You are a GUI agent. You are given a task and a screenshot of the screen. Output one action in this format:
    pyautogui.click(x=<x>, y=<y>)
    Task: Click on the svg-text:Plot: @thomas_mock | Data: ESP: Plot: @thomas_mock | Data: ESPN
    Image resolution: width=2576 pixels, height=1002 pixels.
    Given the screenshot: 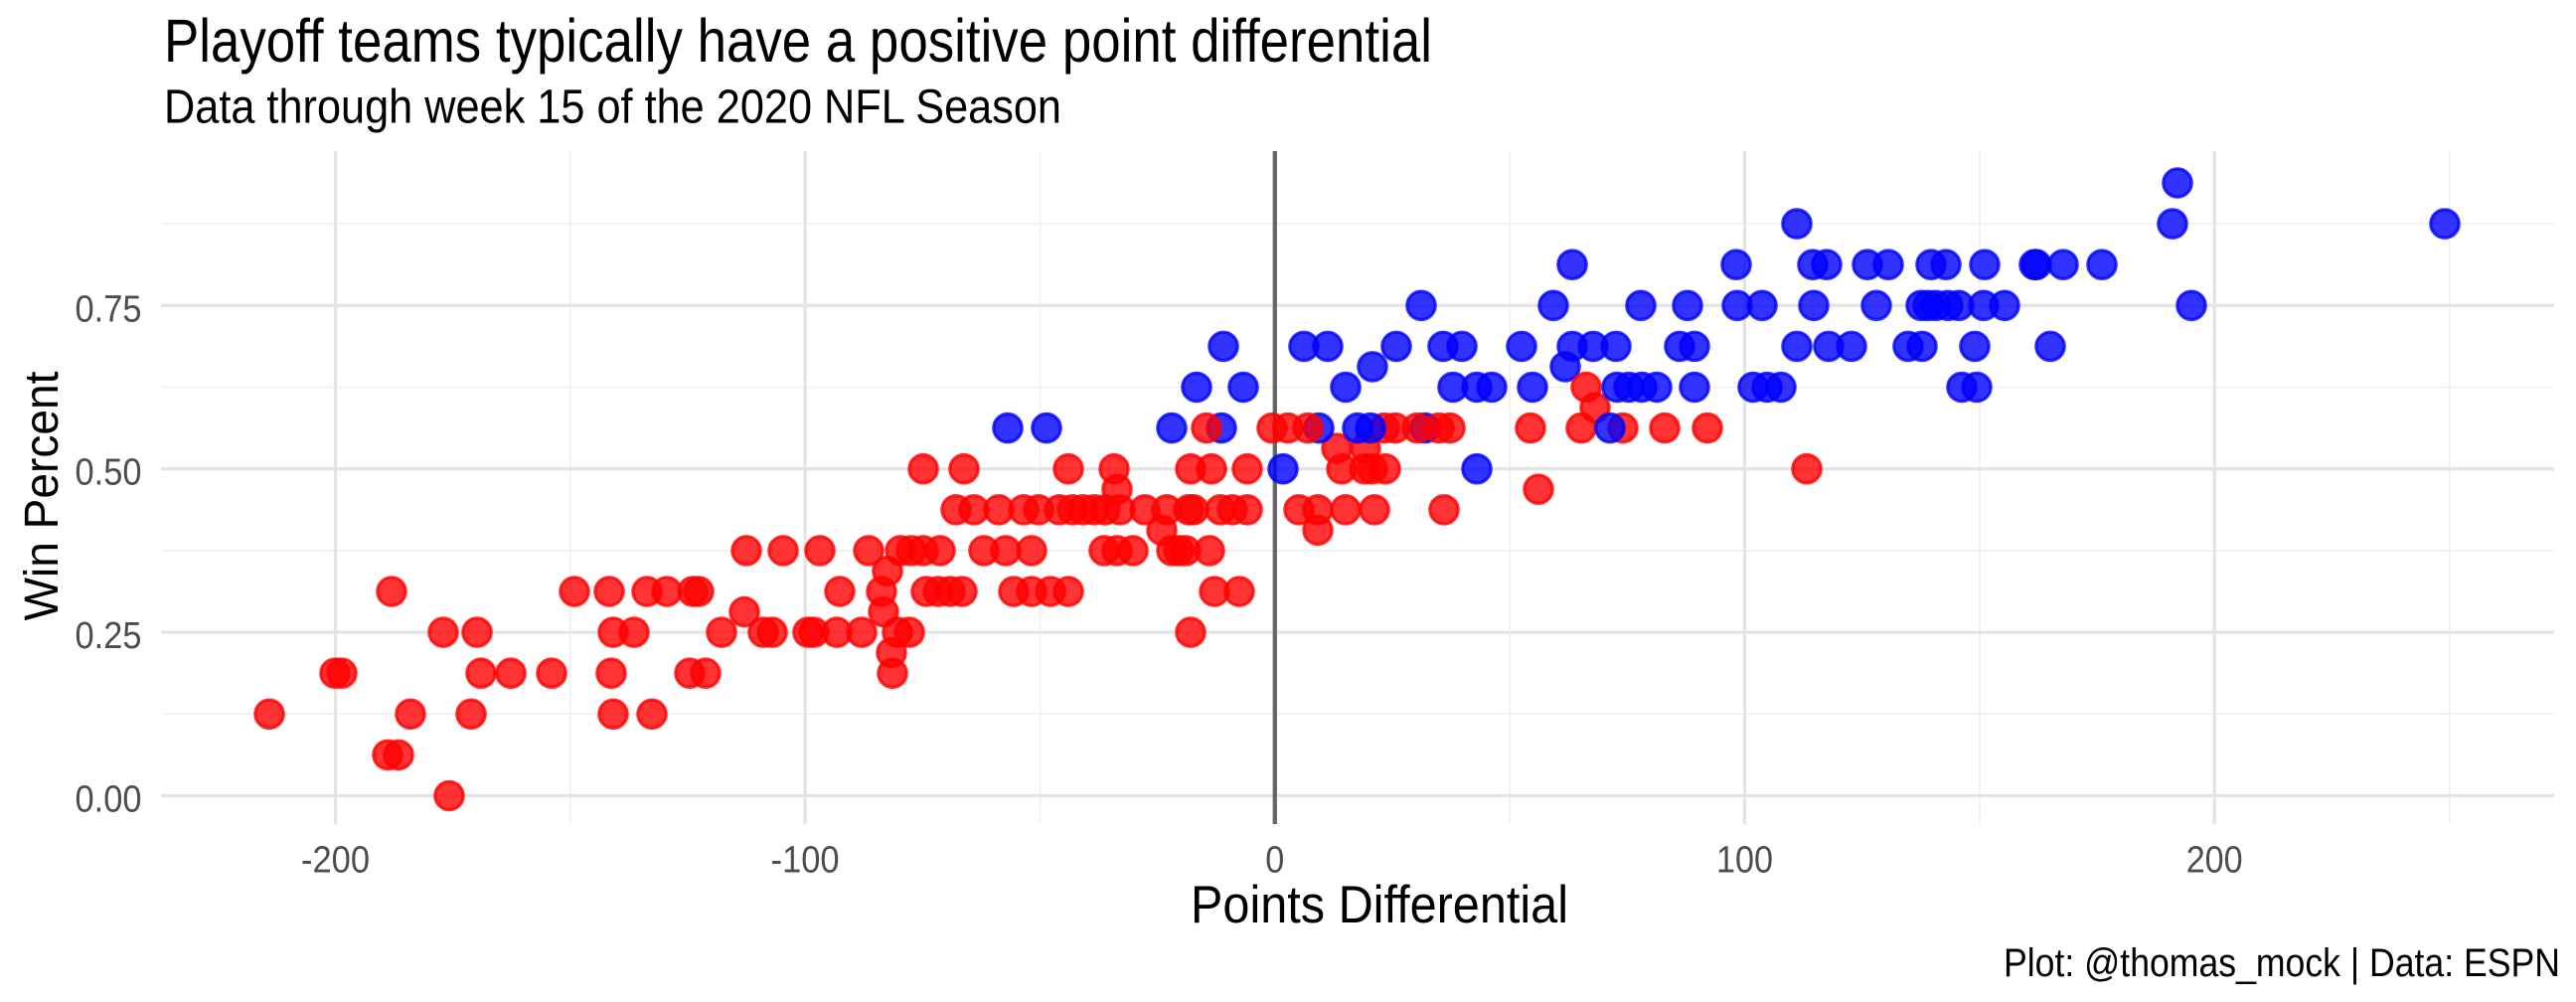 What is the action you would take?
    pyautogui.click(x=2282, y=963)
    